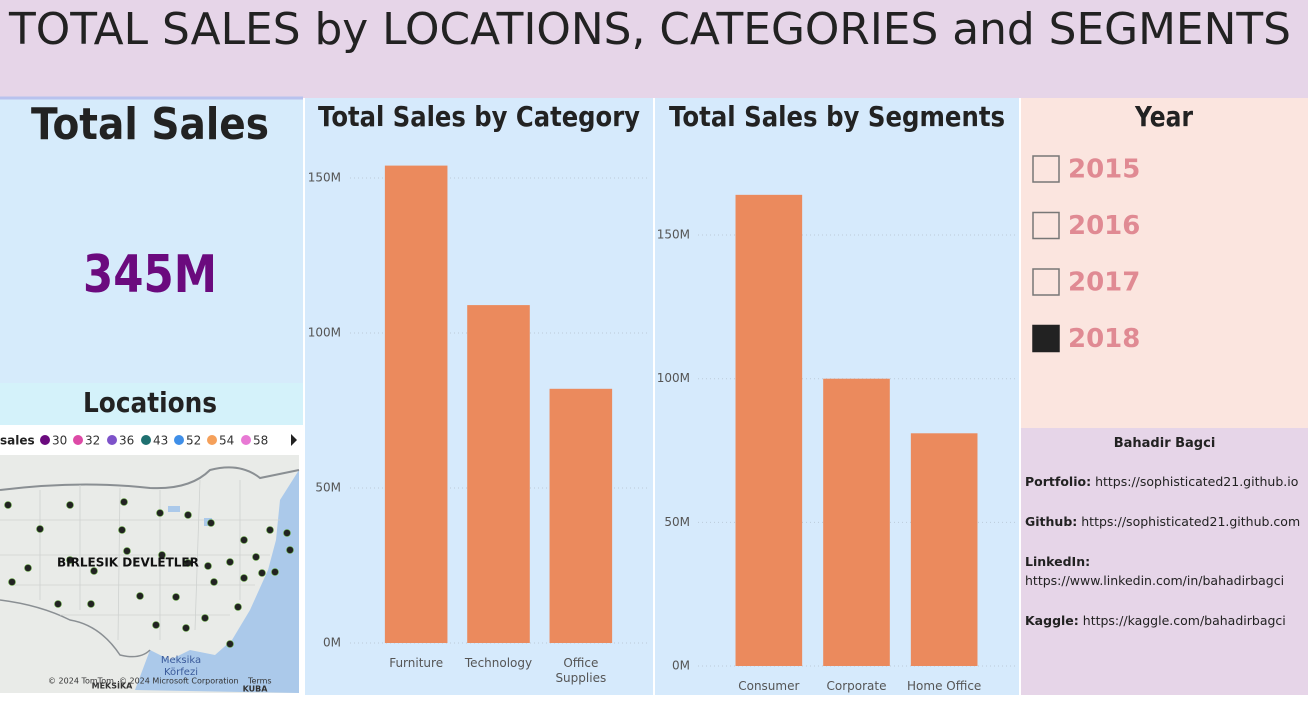  Describe the element at coordinates (1058, 561) in the screenshot. I see `profile-label: LinkedIn:` at that location.